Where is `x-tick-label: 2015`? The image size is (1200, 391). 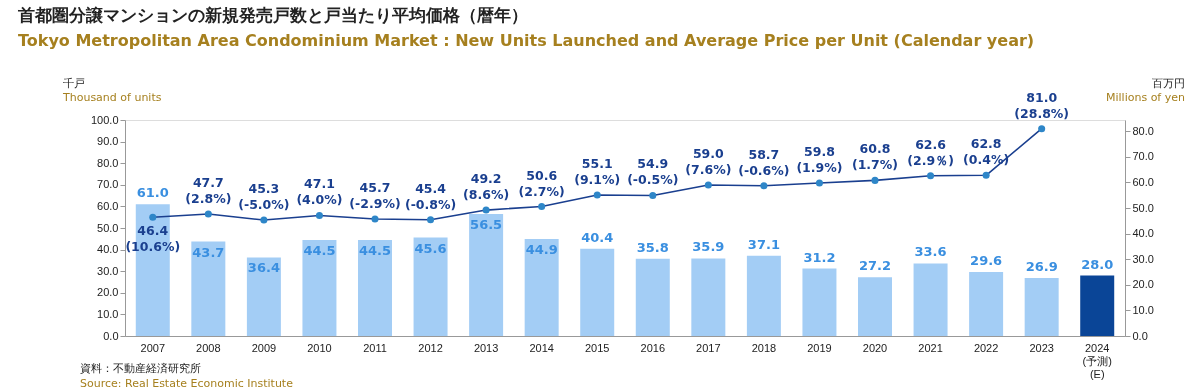 x-tick-label: 2015 is located at coordinates (597, 347).